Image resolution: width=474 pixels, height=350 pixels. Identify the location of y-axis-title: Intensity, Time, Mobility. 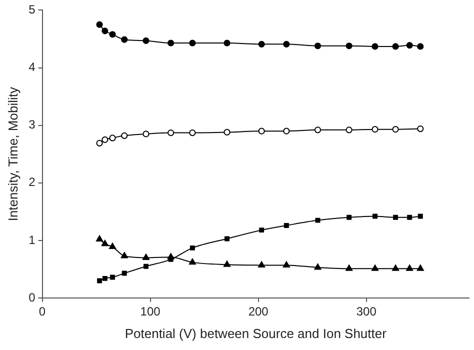
(12, 154).